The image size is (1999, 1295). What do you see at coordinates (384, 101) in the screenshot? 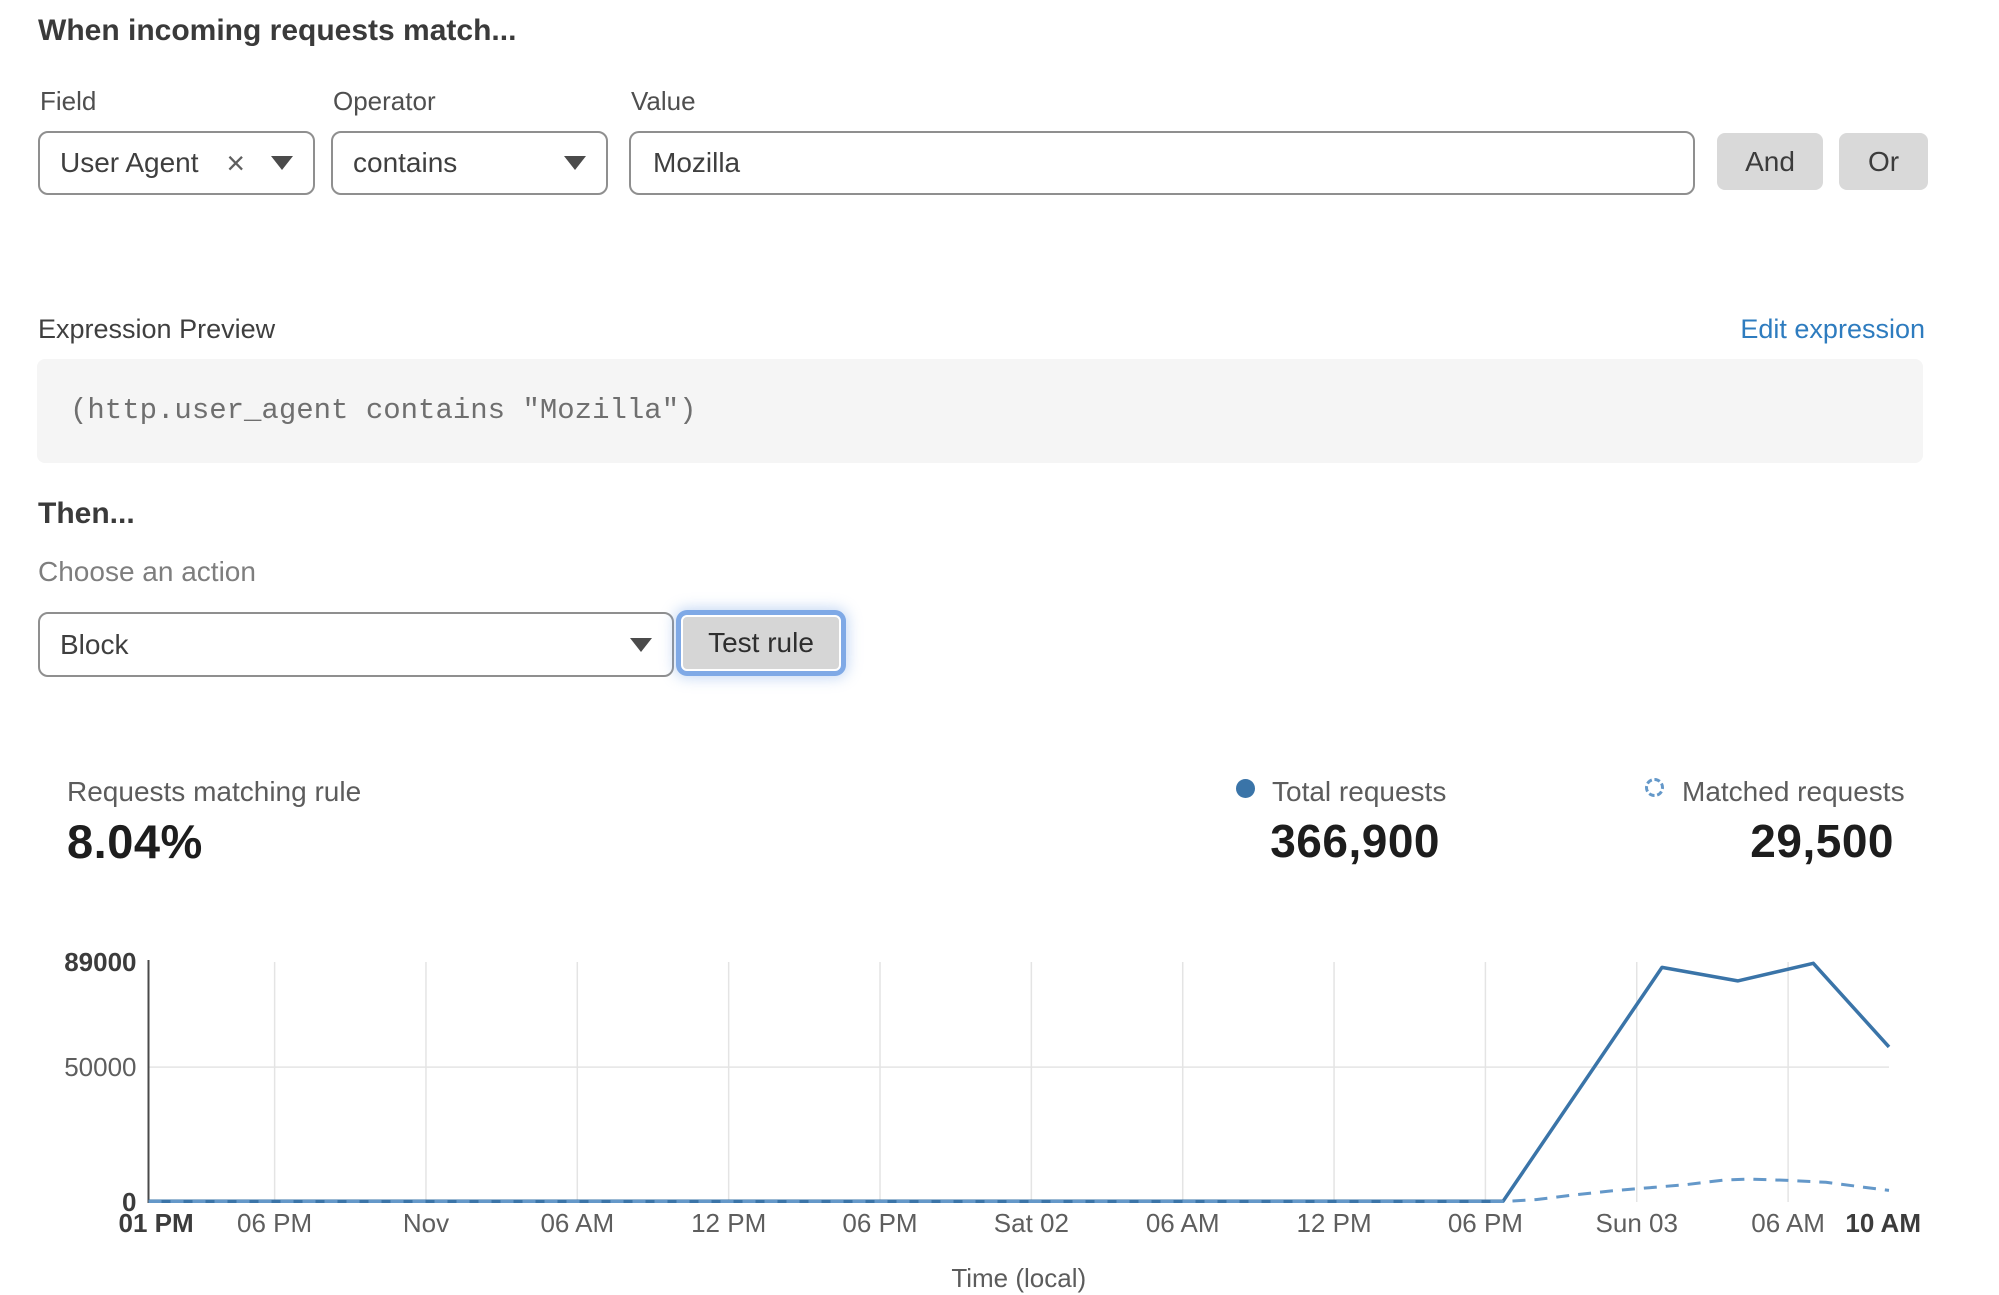
I see `operator-label: Operator` at bounding box center [384, 101].